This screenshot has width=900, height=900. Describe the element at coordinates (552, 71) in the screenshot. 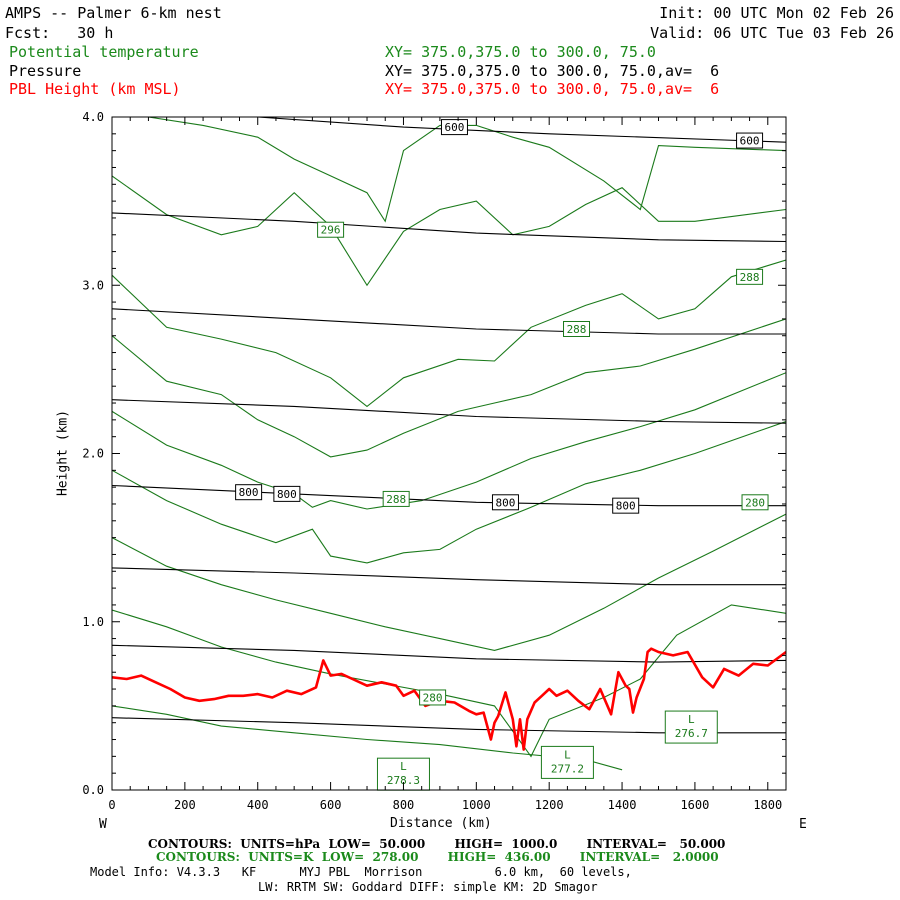

I see `xy-pressure: XY= 375.0,375.0 to 300.0, 75.0,av= 6` at that location.